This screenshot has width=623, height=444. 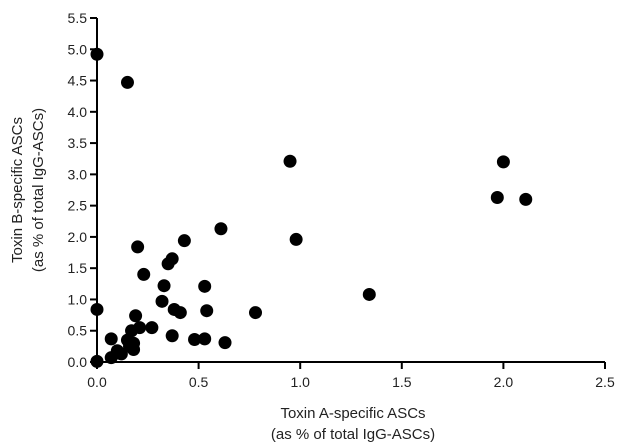 What do you see at coordinates (78, 237) in the screenshot?
I see `y-tick-label: 2.0` at bounding box center [78, 237].